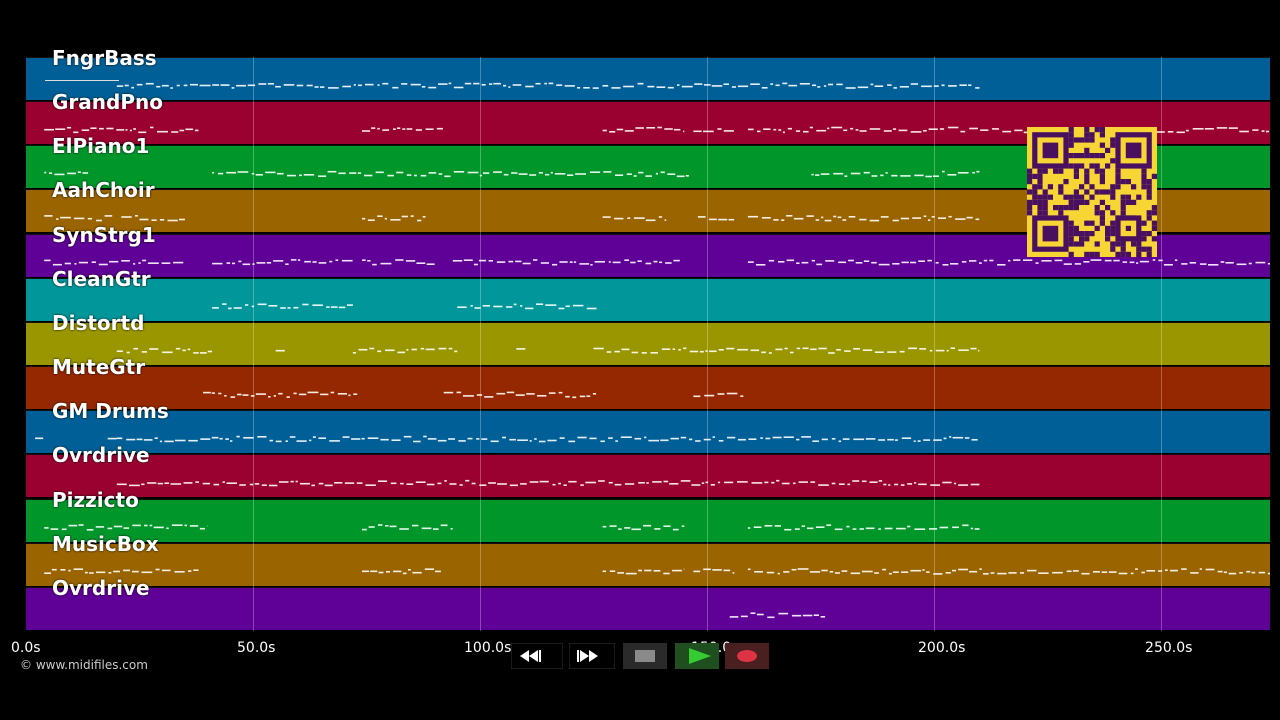 The image size is (1280, 720). Describe the element at coordinates (747, 656) in the screenshot. I see `record-button` at that location.